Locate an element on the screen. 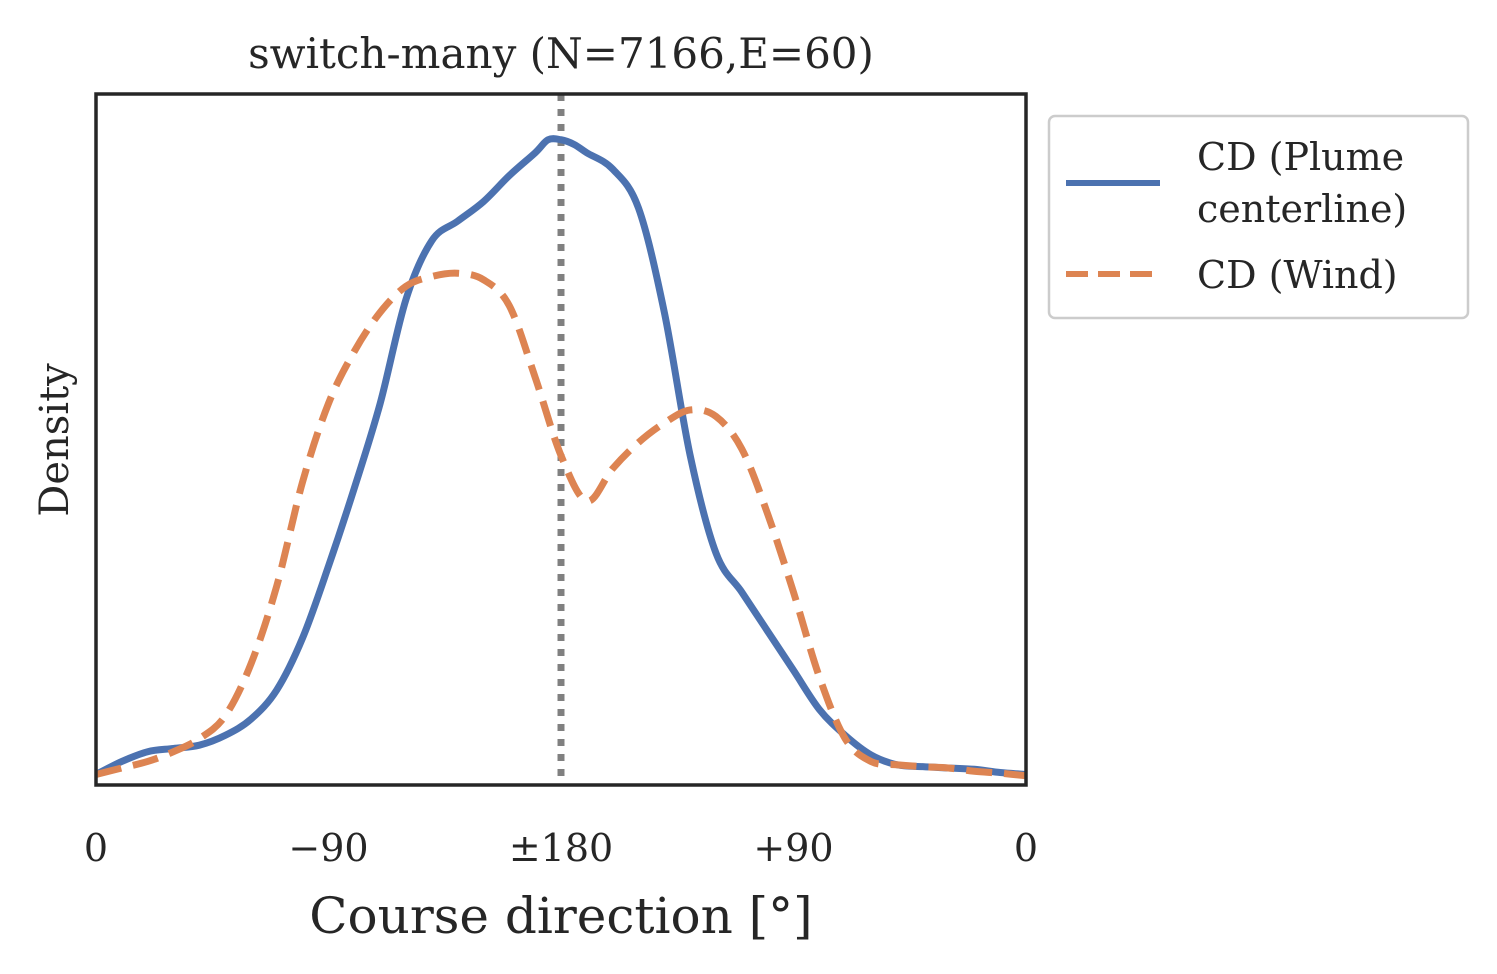 The width and height of the screenshot is (1497, 974). legend: CD (Plume centerline) CD (Wind) is located at coordinates (1258, 217).